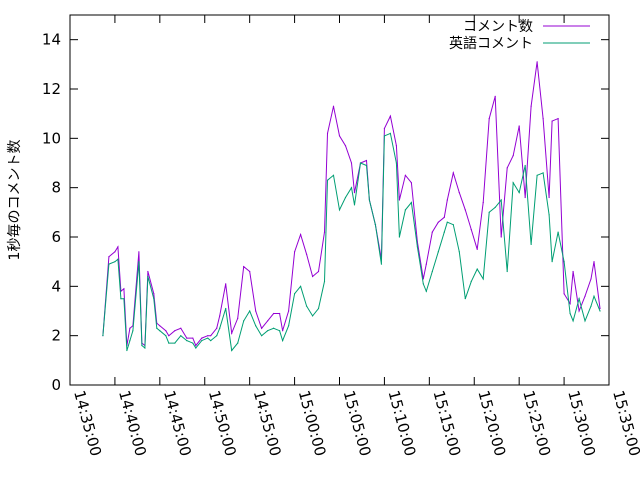 This screenshot has height=480, width=640. Describe the element at coordinates (491, 423) in the screenshot. I see `x-tick-label: 15:20:00` at that location.